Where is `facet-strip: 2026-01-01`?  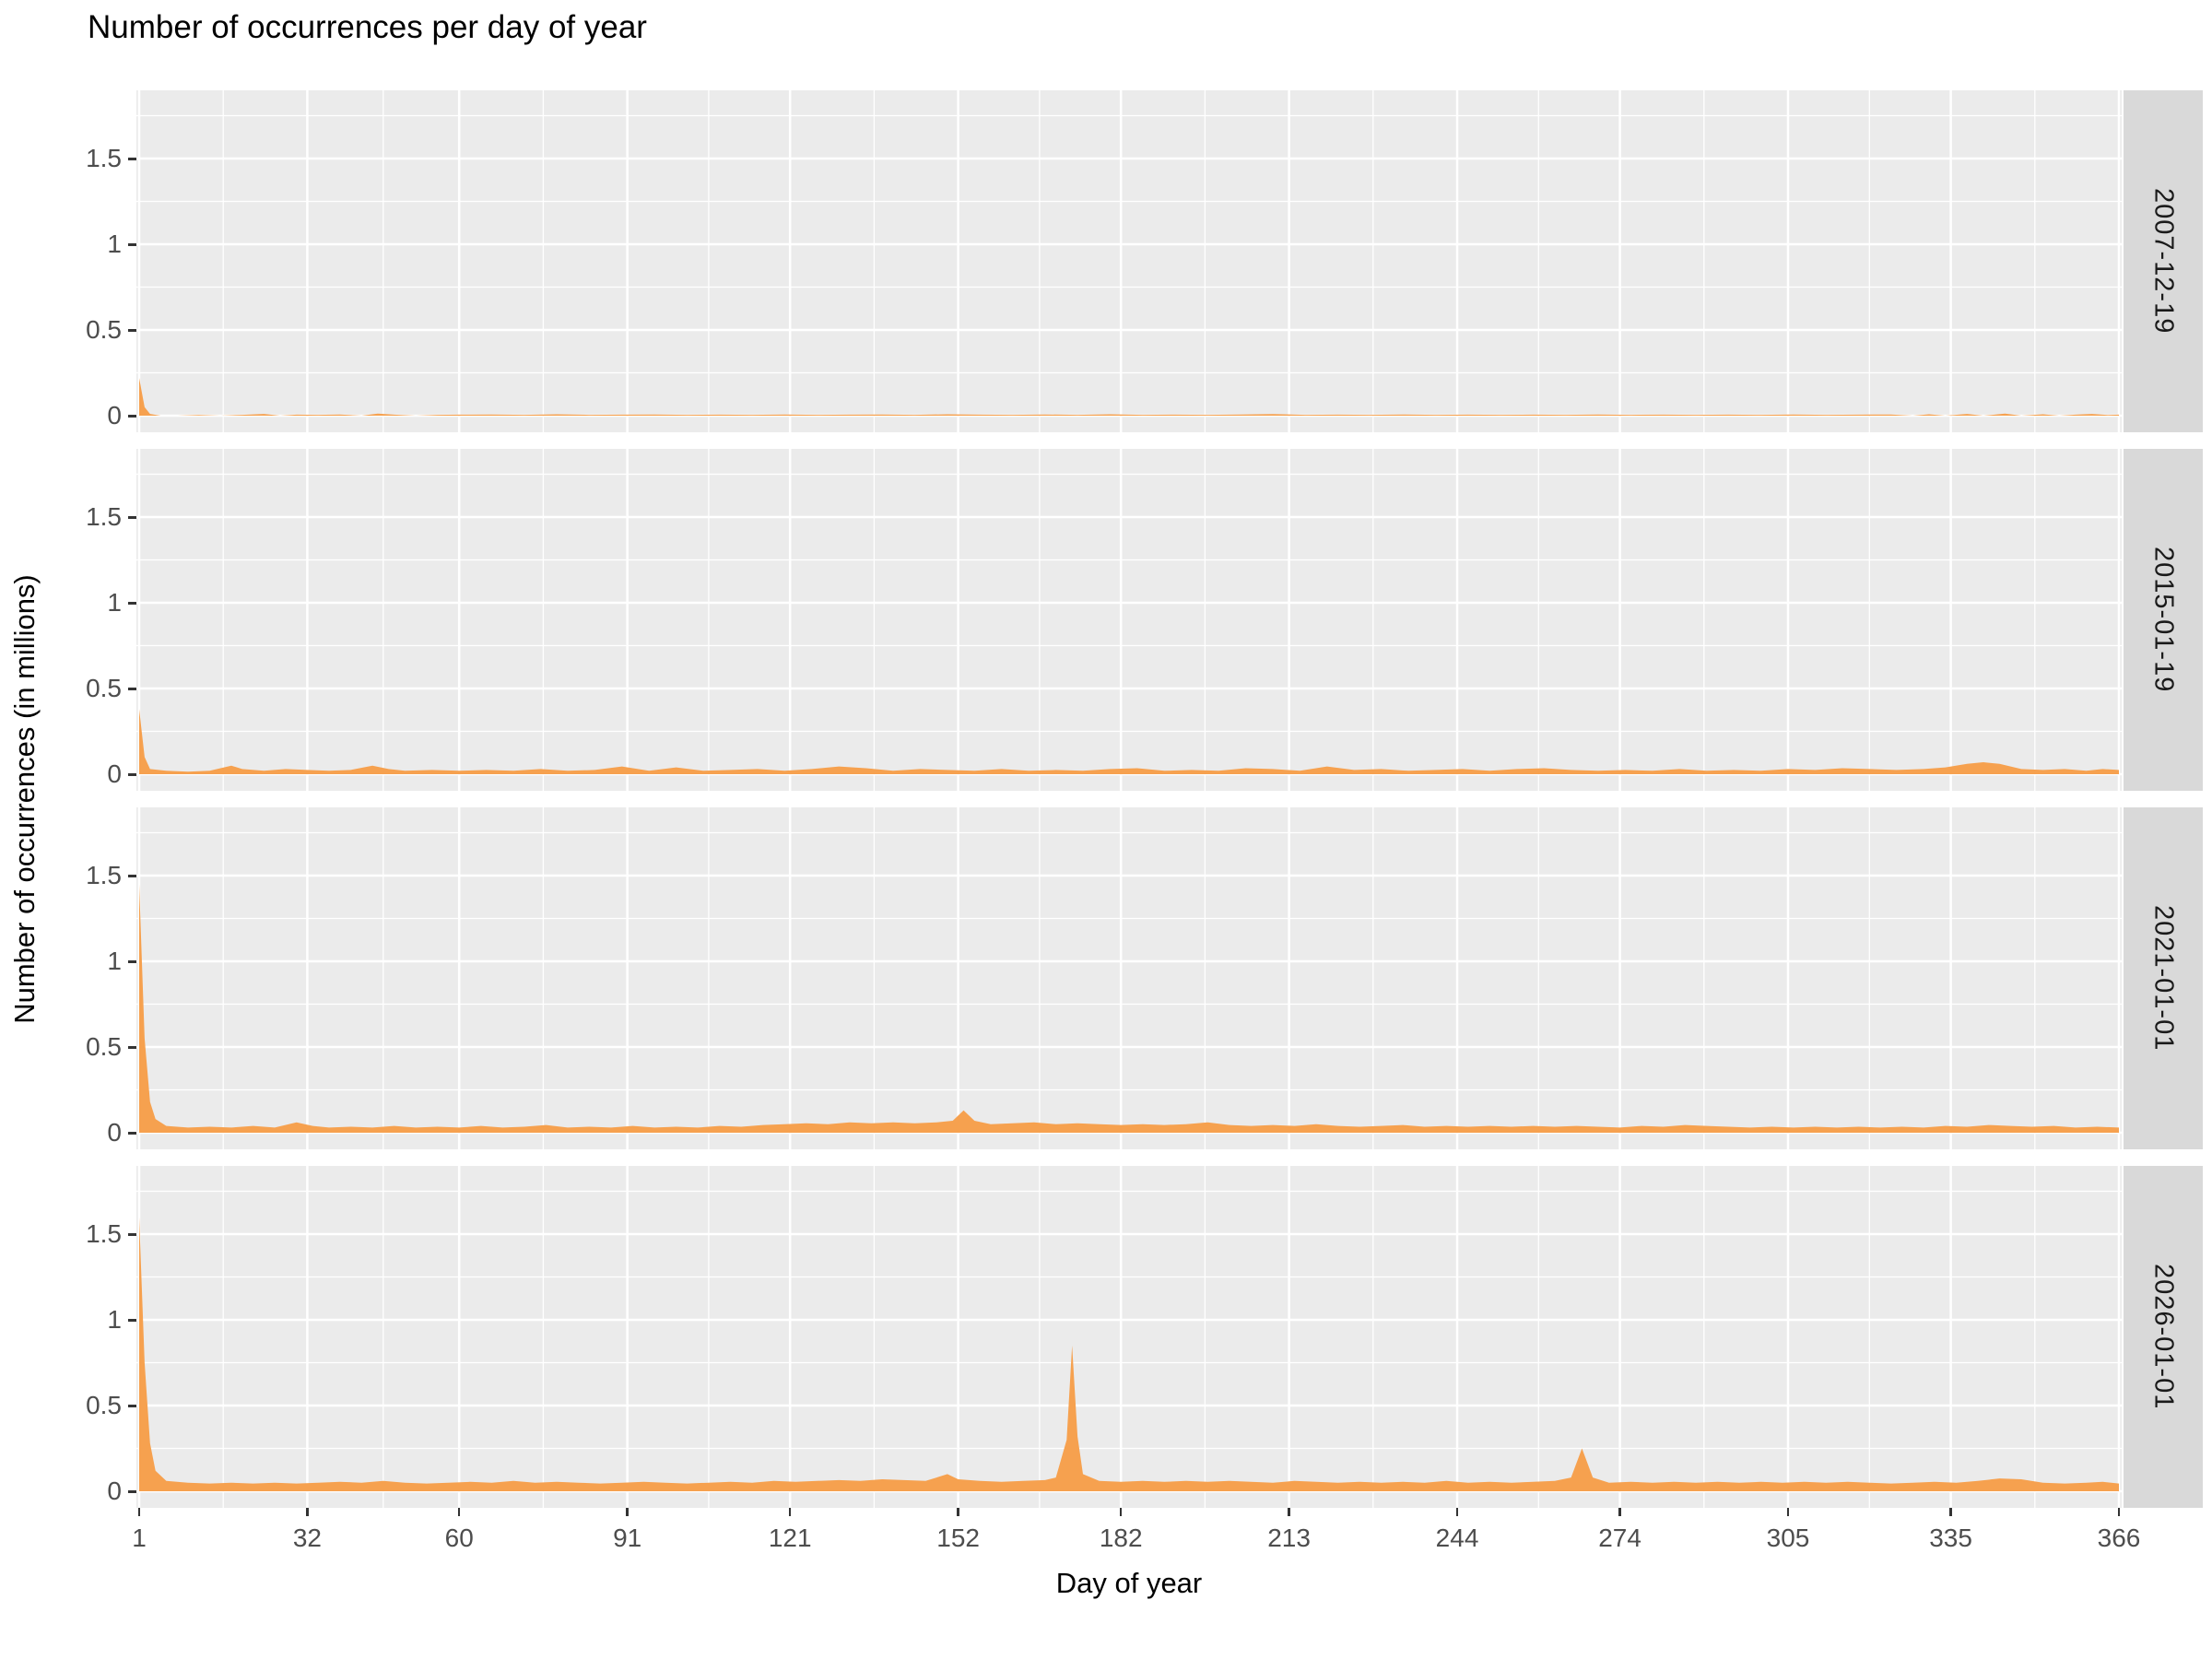
facet-strip: 2026-01-01 is located at coordinates (2163, 1337).